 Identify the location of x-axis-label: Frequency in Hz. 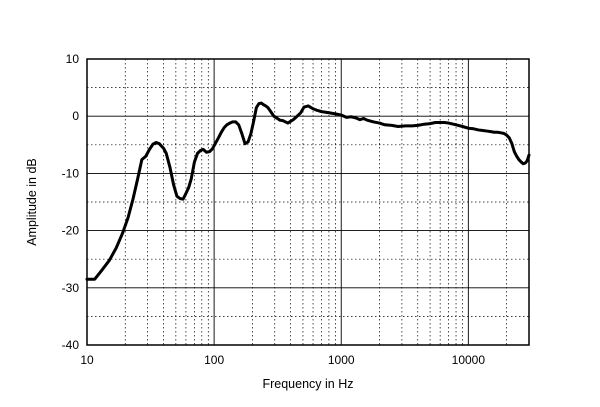
(307, 384).